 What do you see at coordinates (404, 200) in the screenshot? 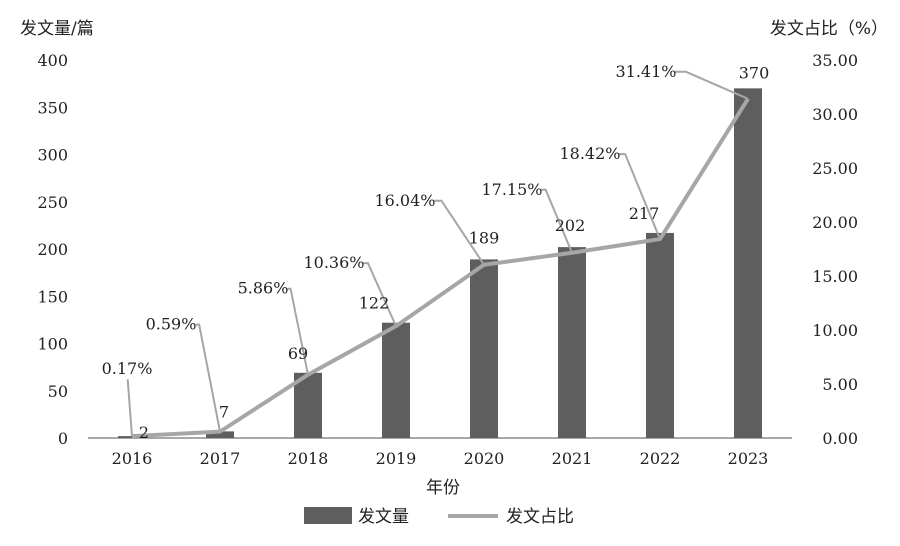
I see `percentage-label: 16.04%` at bounding box center [404, 200].